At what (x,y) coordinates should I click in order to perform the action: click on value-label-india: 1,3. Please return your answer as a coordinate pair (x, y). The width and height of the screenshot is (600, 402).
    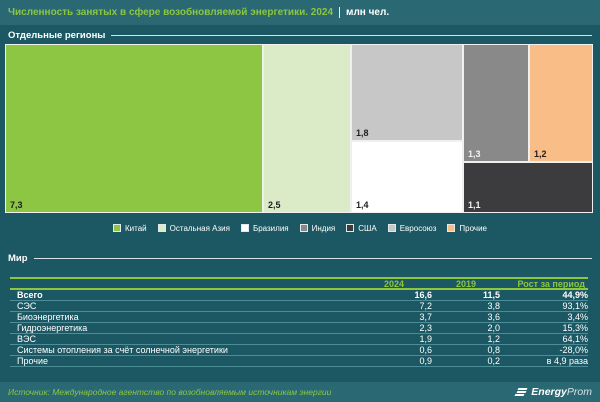
    Looking at the image, I should click on (474, 154).